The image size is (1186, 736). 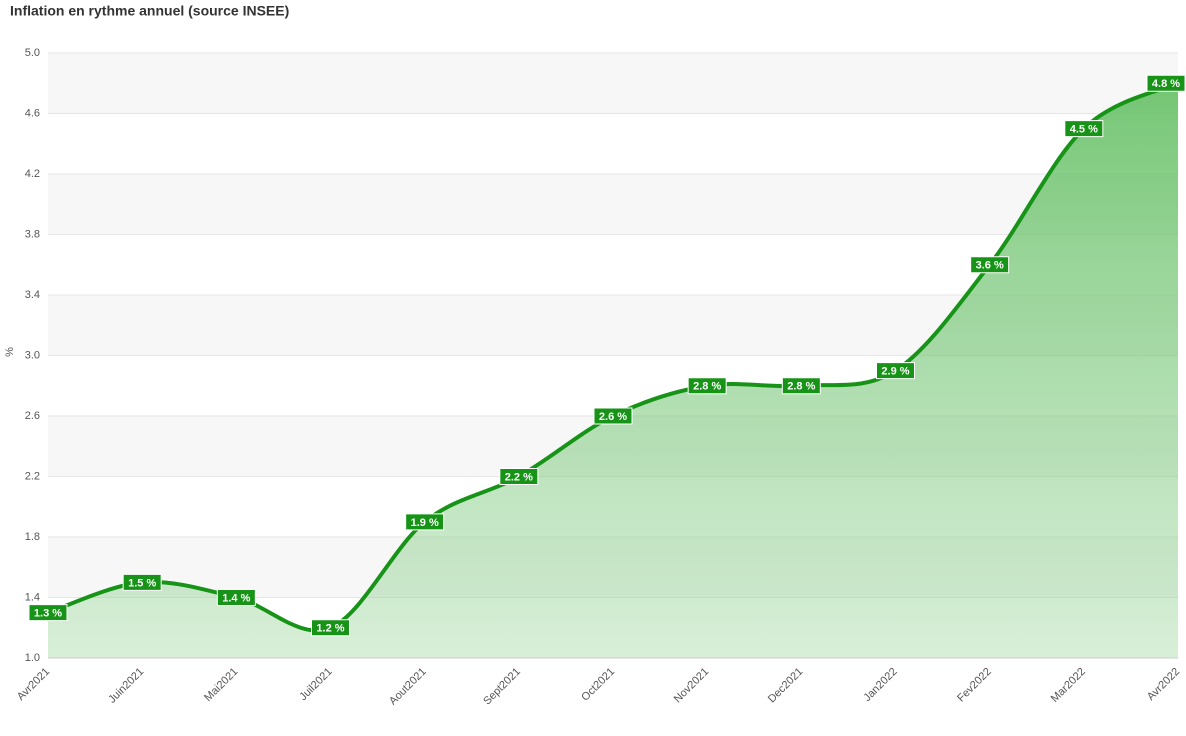 What do you see at coordinates (692, 686) in the screenshot?
I see `x-tick-label: Nov2021` at bounding box center [692, 686].